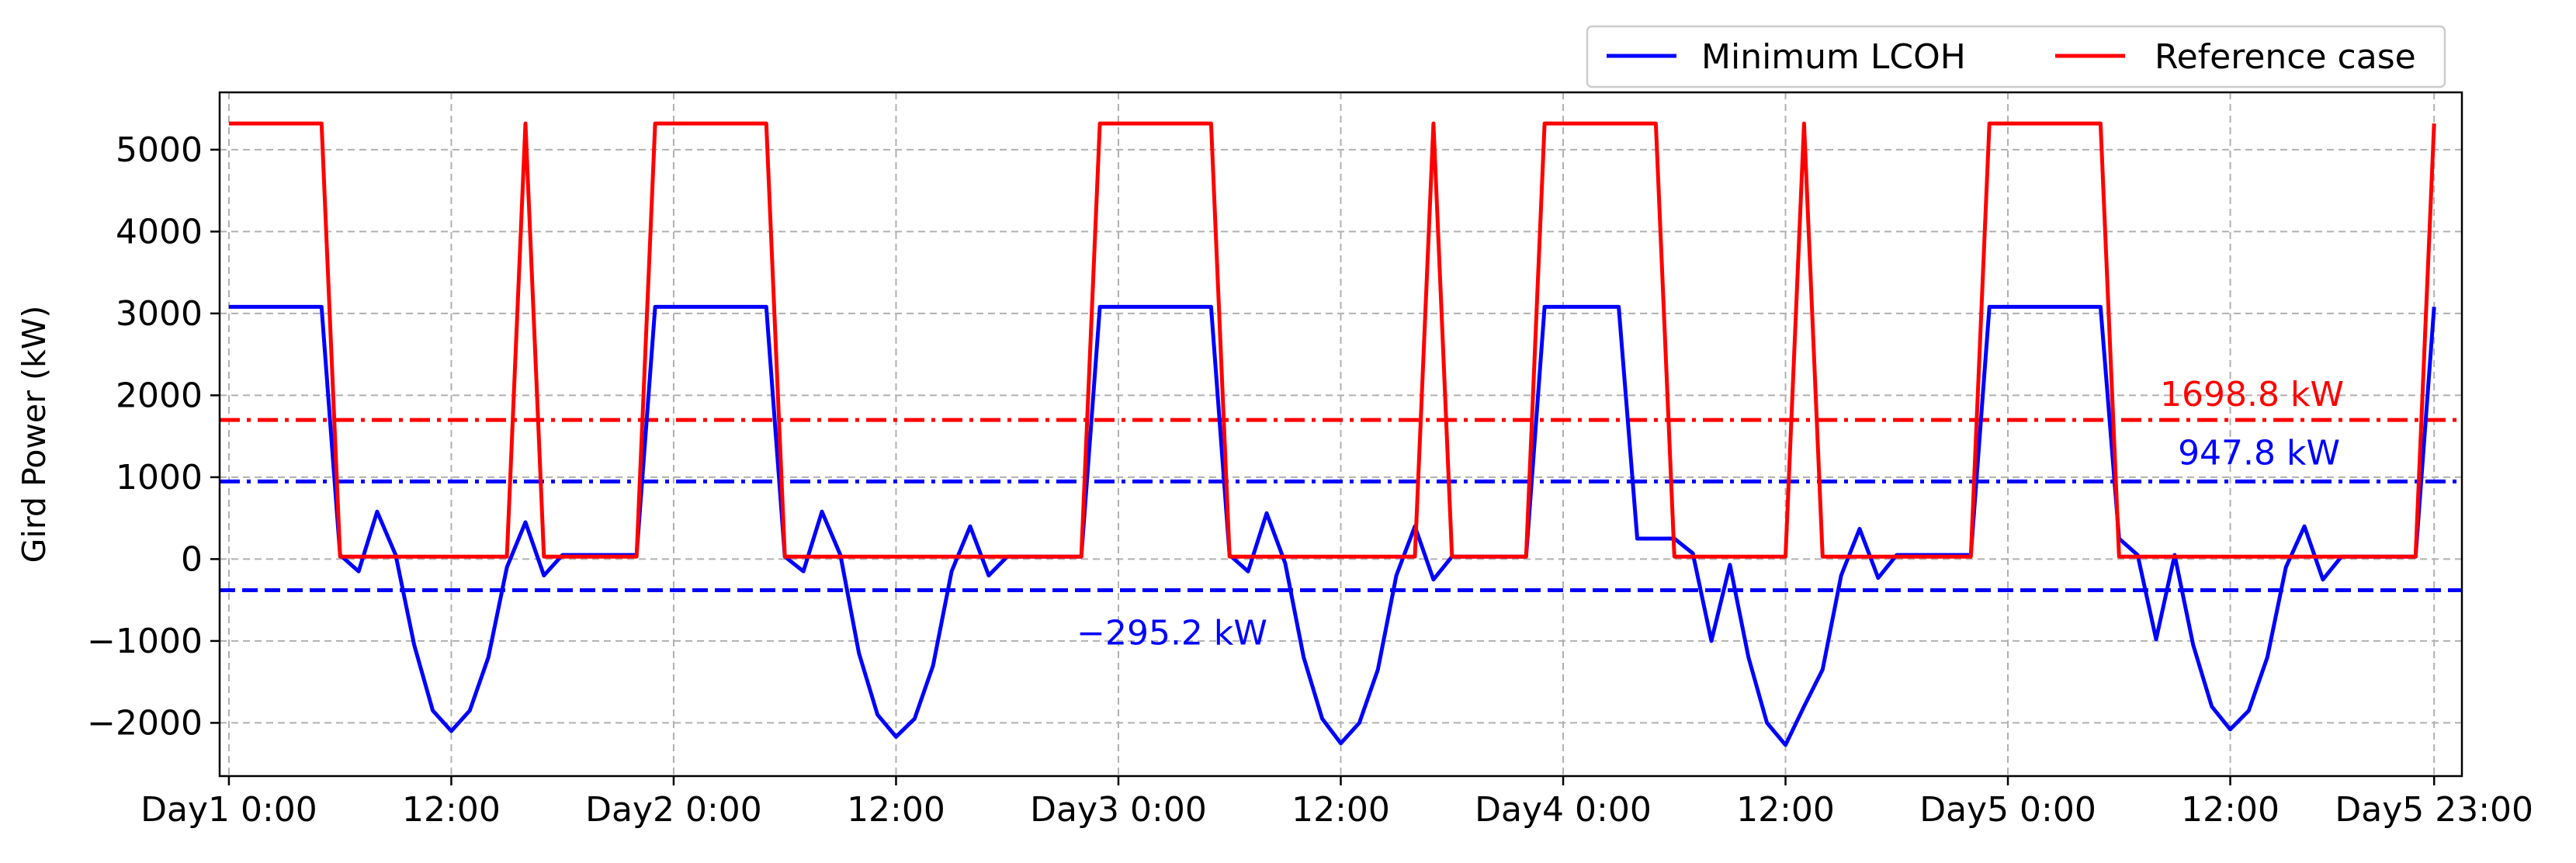  Describe the element at coordinates (2259, 453) in the screenshot. I see `reference-line-label: 947.8 kW` at that location.